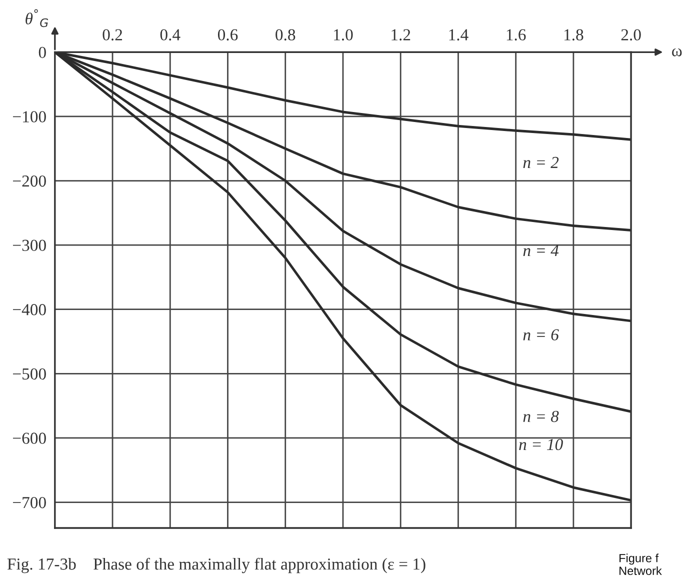 Image resolution: width=695 pixels, height=586 pixels. Describe the element at coordinates (541, 334) in the screenshot. I see `annotation: n = 6` at that location.